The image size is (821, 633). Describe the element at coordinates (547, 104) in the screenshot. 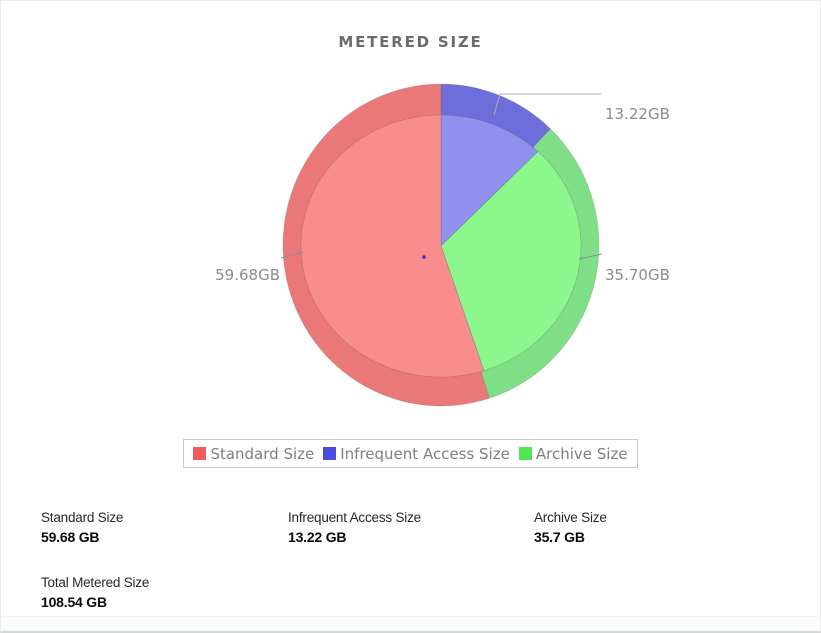

I see `callout-line-infrequent` at that location.